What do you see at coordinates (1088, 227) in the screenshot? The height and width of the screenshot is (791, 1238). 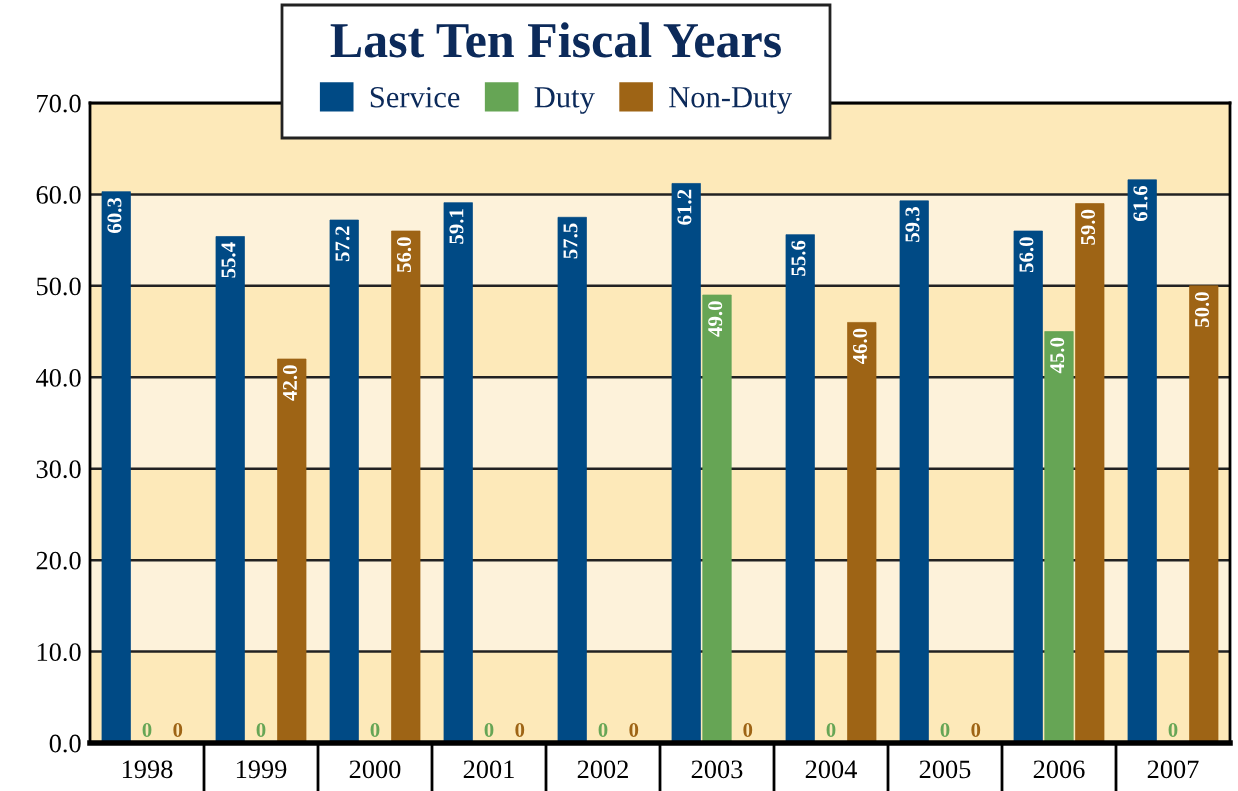 I see `data-label: 59.0` at bounding box center [1088, 227].